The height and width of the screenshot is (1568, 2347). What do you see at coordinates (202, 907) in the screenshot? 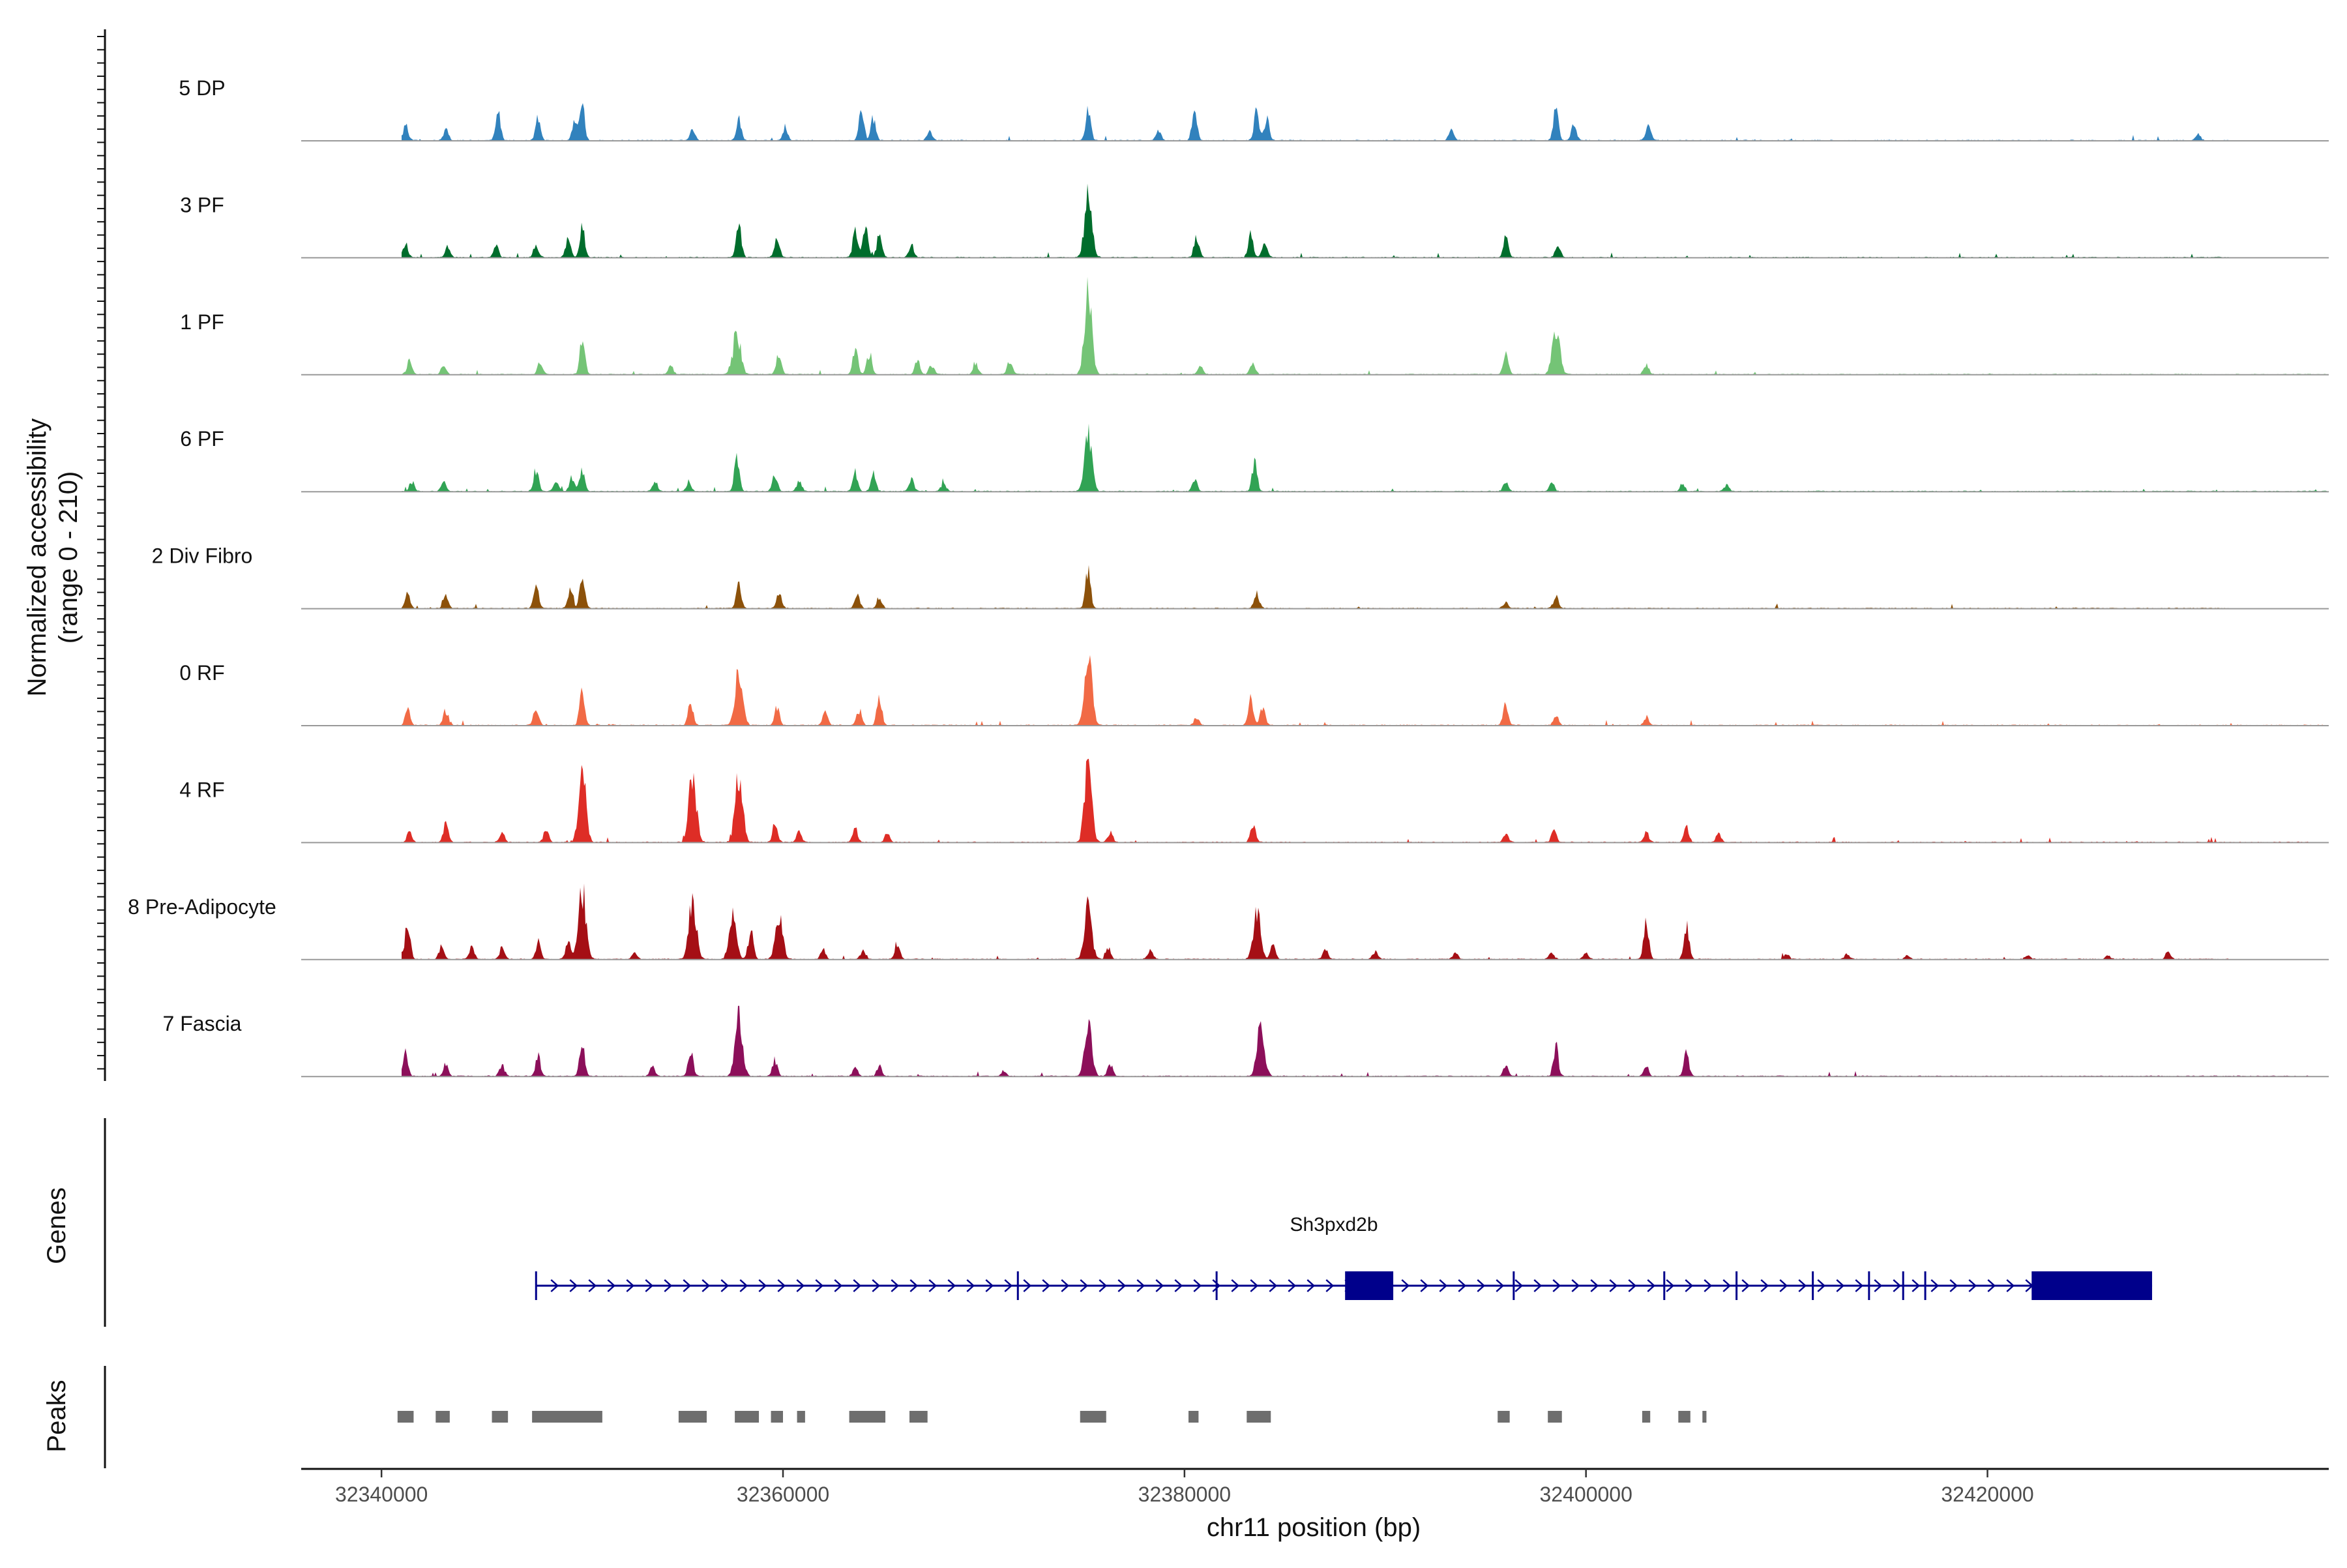
I see `track-label: 8 Pre-Adipocyte` at bounding box center [202, 907].